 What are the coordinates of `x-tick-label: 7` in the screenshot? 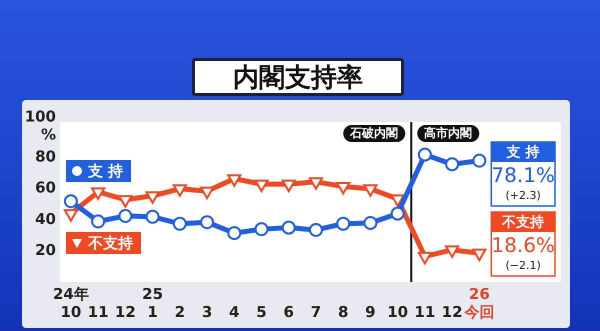 It's located at (316, 311).